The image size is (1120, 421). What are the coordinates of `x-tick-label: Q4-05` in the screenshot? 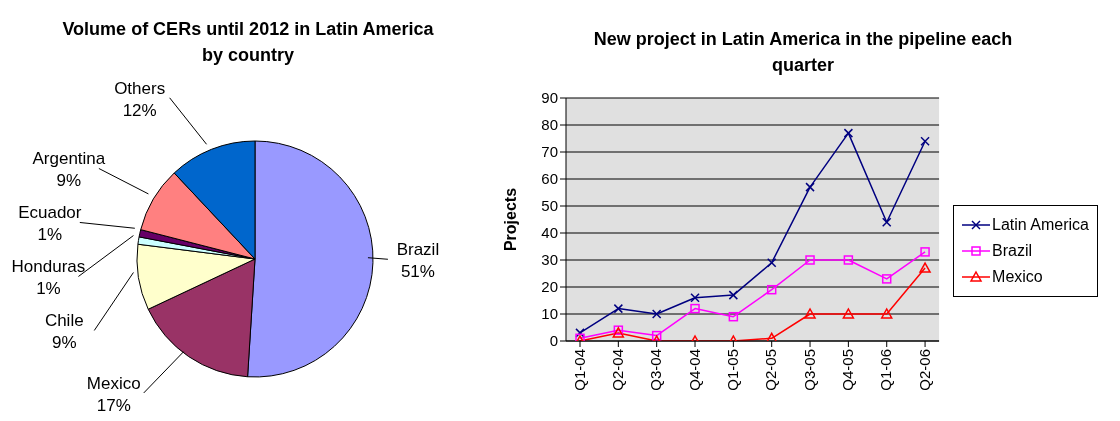 It's located at (848, 370).